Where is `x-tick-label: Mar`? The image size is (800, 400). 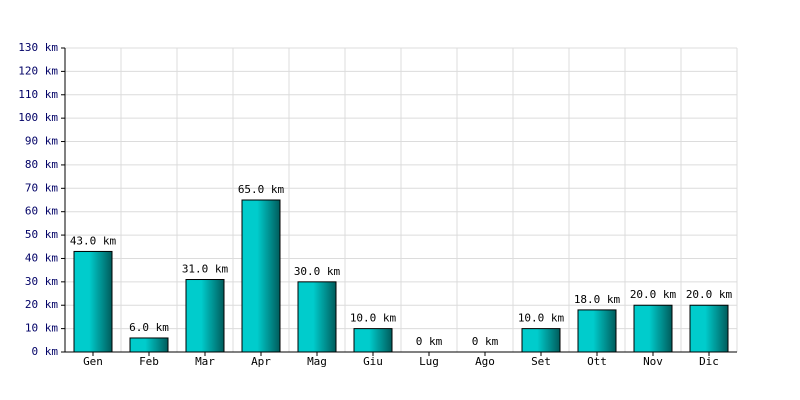 x-tick-label: Mar is located at coordinates (205, 361).